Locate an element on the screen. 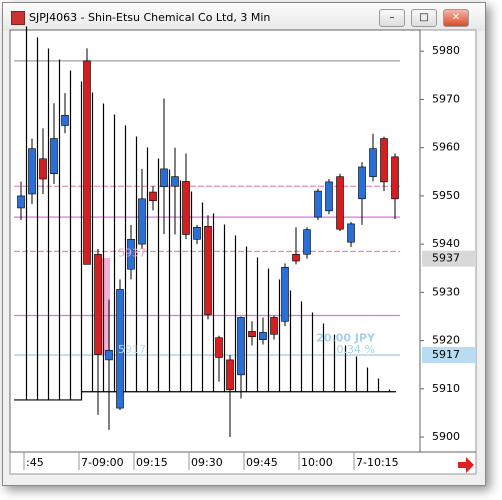 This screenshot has height=500, width=502. x-tick-label: 7-10:15 is located at coordinates (377, 462).